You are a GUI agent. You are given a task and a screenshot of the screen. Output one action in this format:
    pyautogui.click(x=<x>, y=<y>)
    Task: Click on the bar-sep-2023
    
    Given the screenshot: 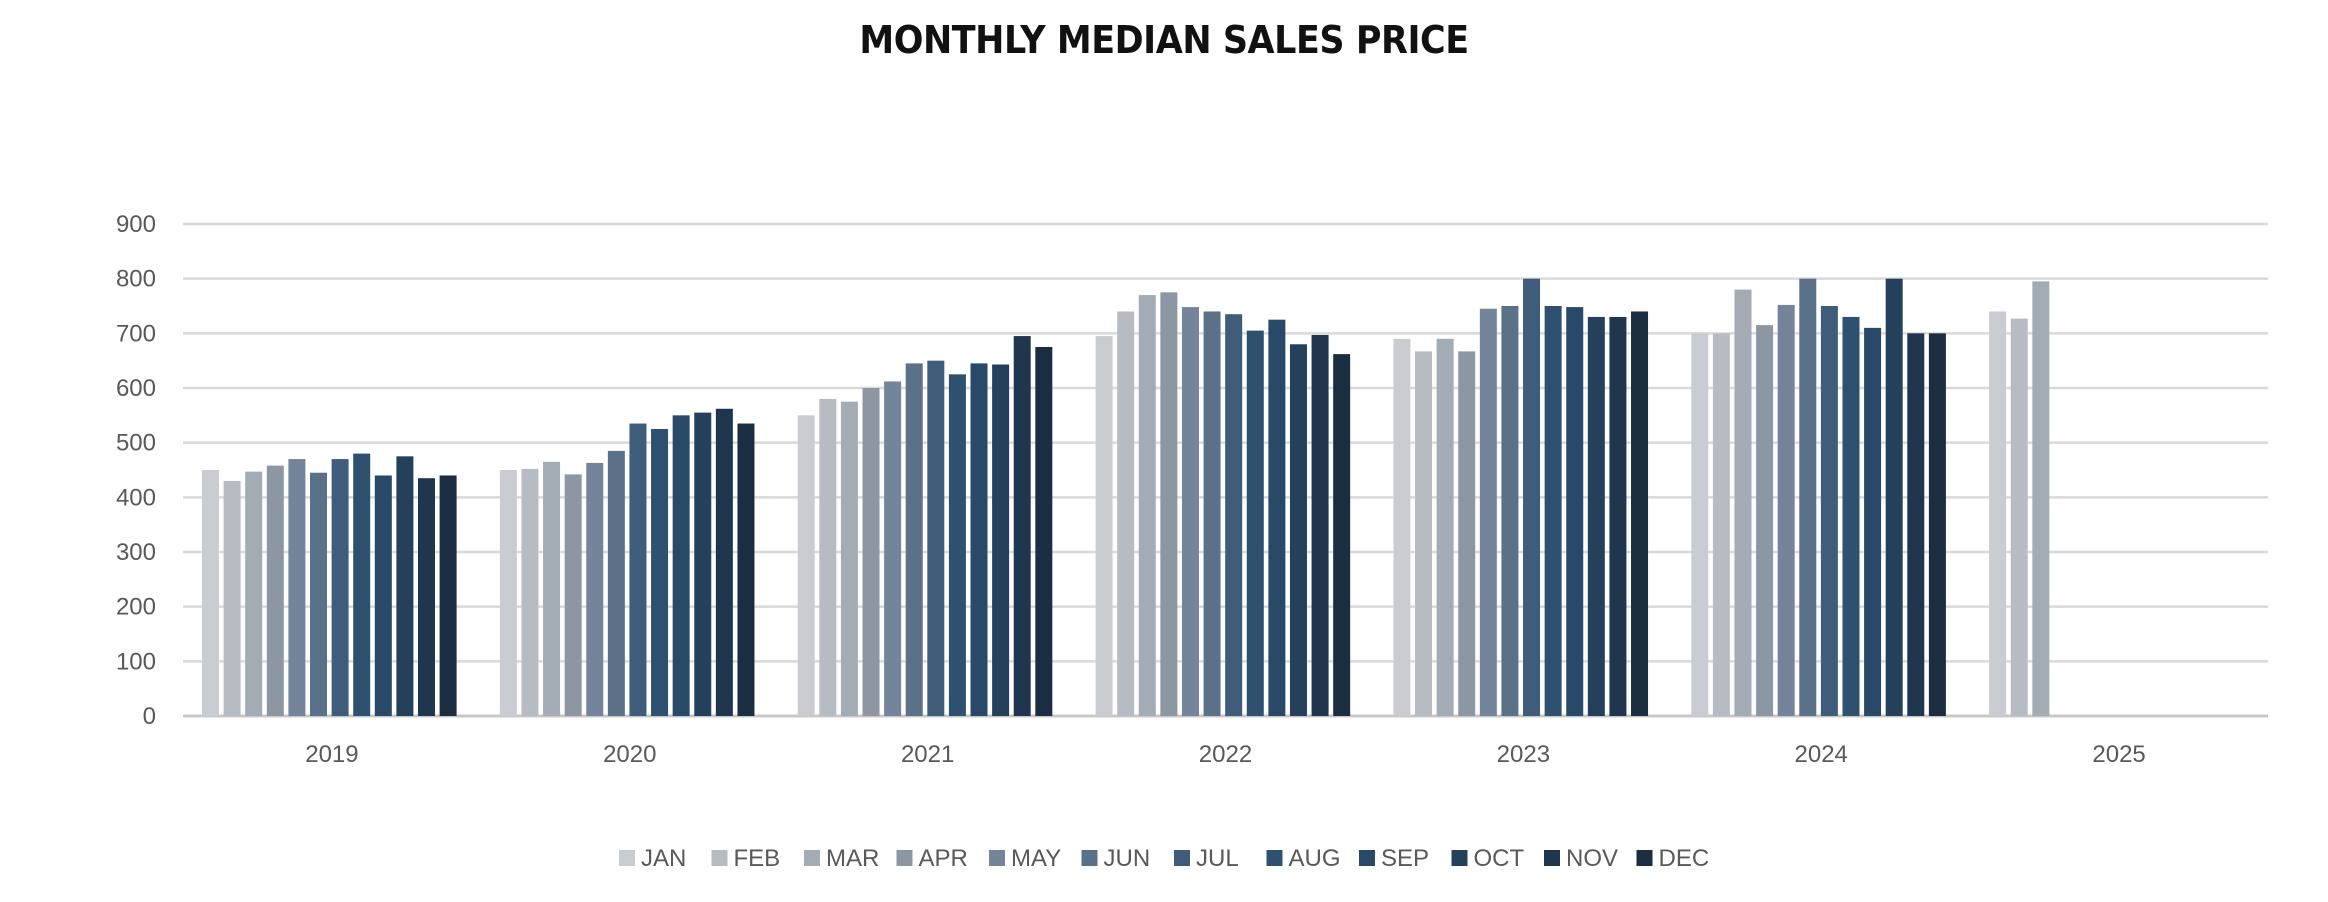 What is the action you would take?
    pyautogui.click(x=1575, y=511)
    